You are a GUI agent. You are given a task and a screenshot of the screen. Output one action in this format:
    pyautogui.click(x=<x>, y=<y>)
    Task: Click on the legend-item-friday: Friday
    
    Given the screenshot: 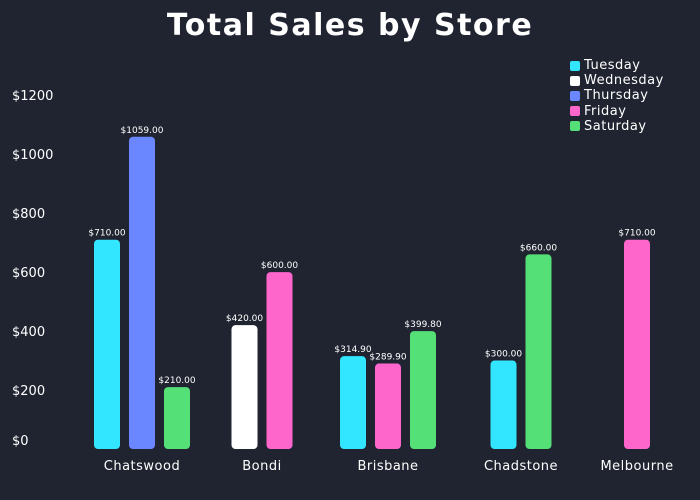 What is the action you would take?
    pyautogui.click(x=617, y=111)
    